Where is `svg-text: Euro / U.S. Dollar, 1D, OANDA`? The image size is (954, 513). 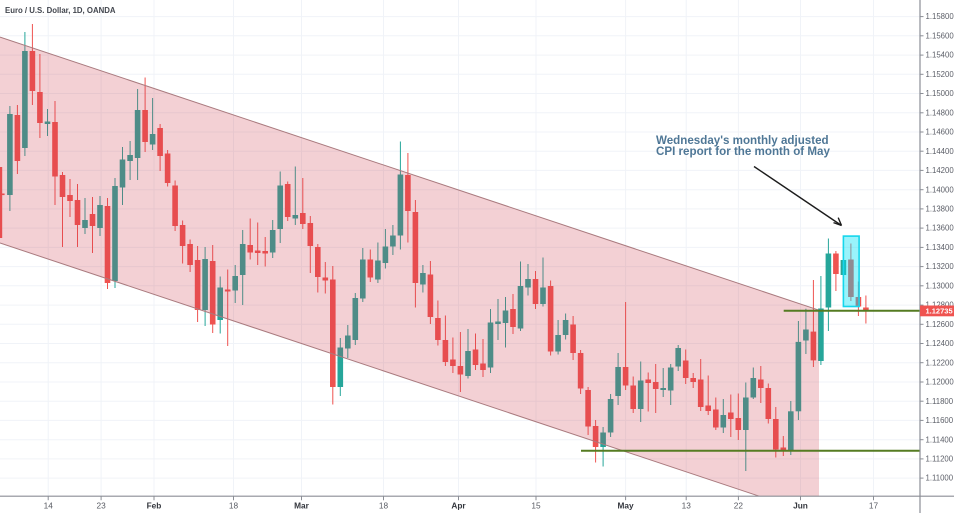
svg-text: Euro / U.S. Dollar, 1D, OANDA is located at coordinates (60, 10).